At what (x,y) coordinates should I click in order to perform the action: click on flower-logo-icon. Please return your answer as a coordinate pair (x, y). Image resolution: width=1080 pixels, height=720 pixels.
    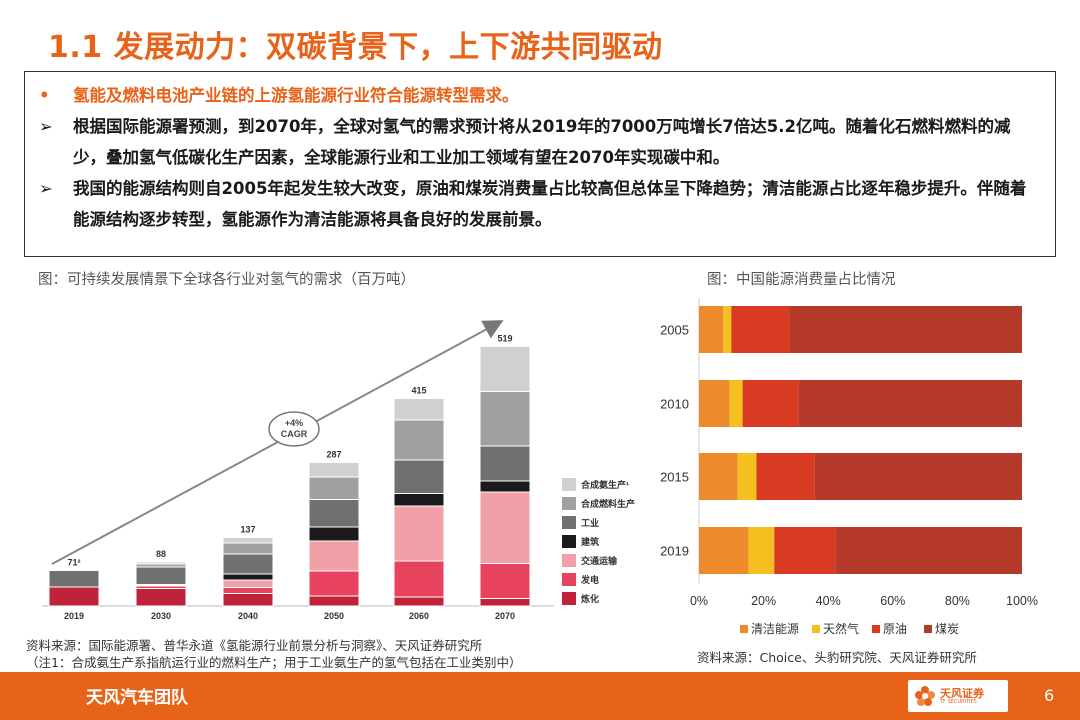
    Looking at the image, I should click on (925, 696).